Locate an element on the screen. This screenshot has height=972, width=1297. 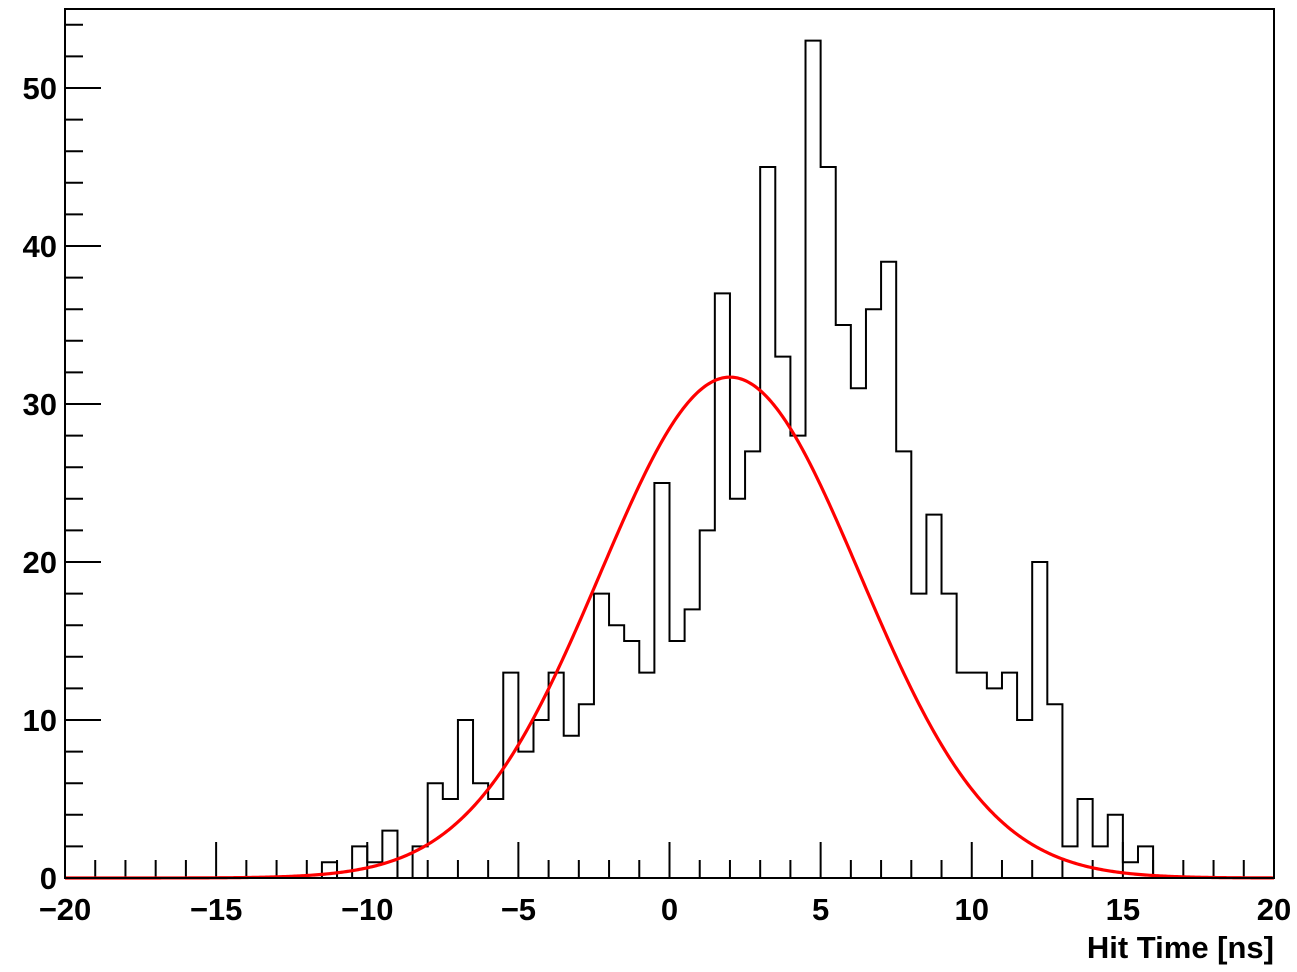
y-tick-label: 20 is located at coordinates (40, 562).